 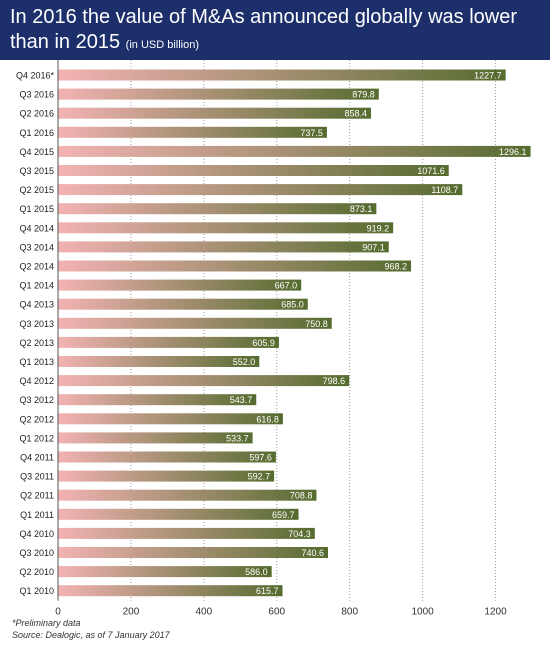 What do you see at coordinates (36, 305) in the screenshot?
I see `category-label: Q4 2013` at bounding box center [36, 305].